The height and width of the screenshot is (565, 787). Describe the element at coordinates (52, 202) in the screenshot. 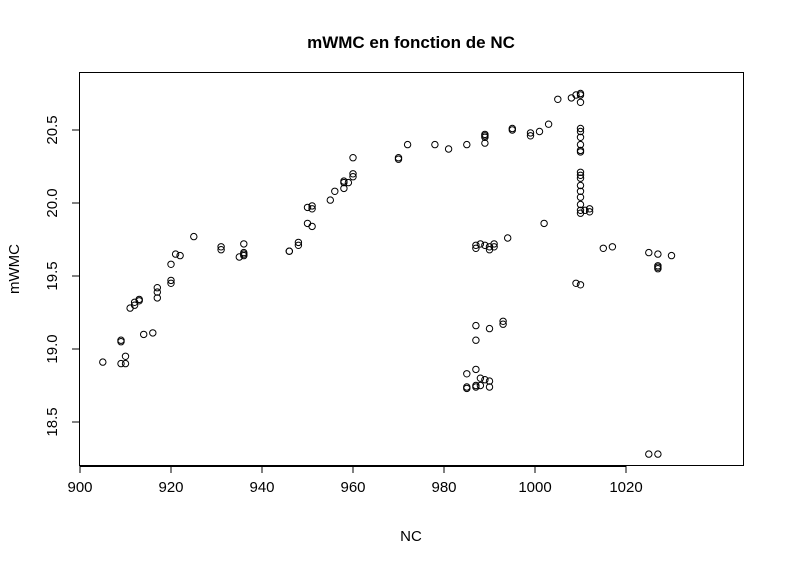

I see `y-tick-label: 20.0` at that location.